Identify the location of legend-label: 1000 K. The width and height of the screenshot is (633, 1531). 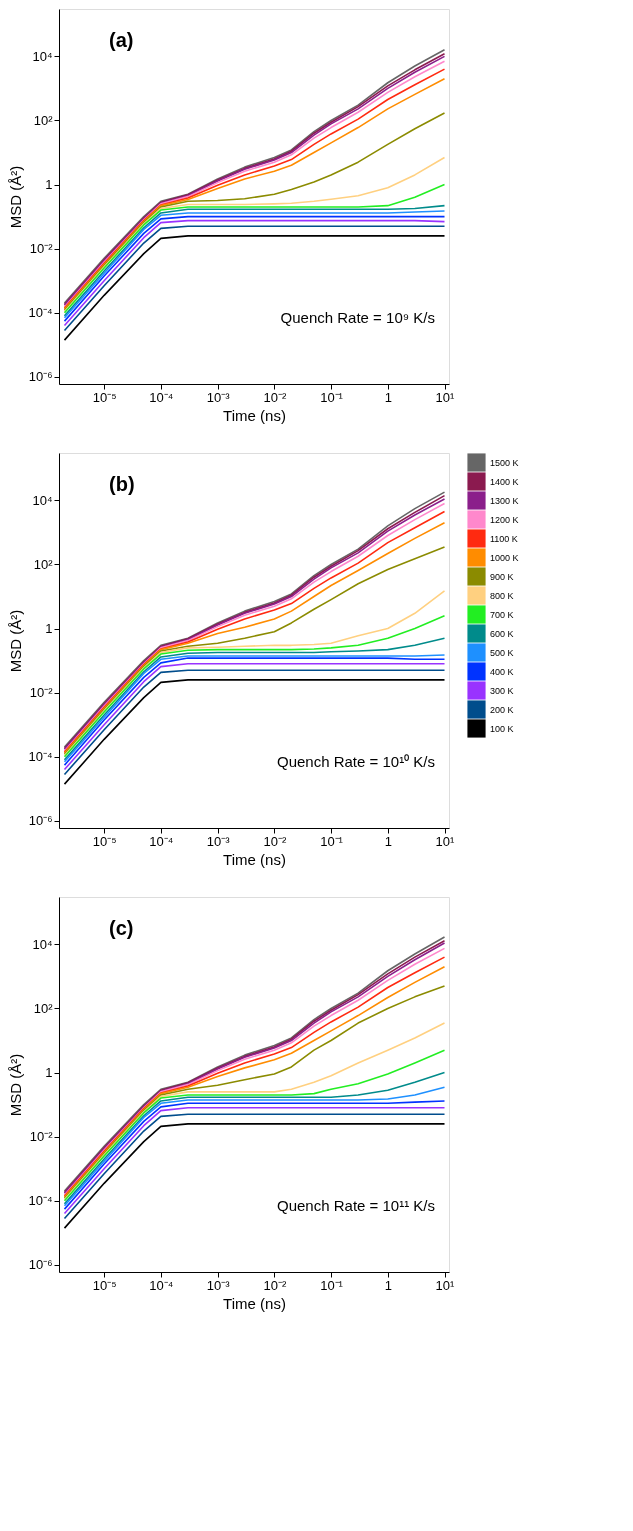
(504, 557).